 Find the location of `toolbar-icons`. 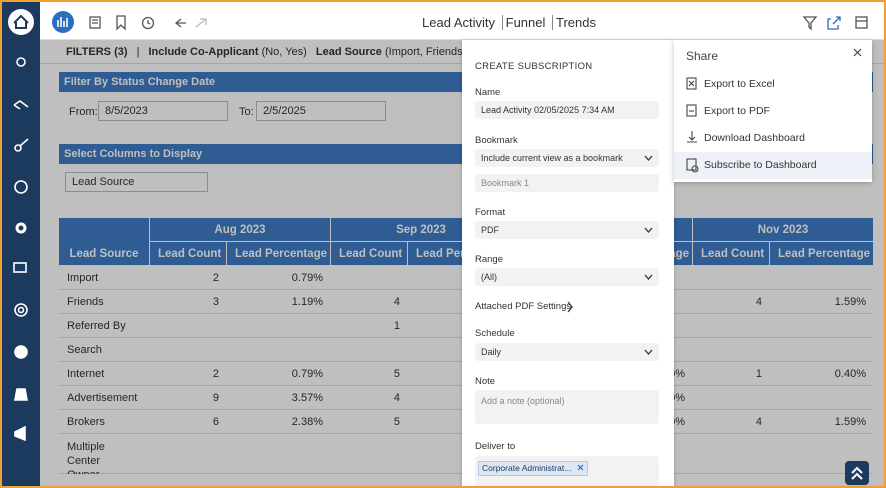

toolbar-icons is located at coordinates (129, 22).